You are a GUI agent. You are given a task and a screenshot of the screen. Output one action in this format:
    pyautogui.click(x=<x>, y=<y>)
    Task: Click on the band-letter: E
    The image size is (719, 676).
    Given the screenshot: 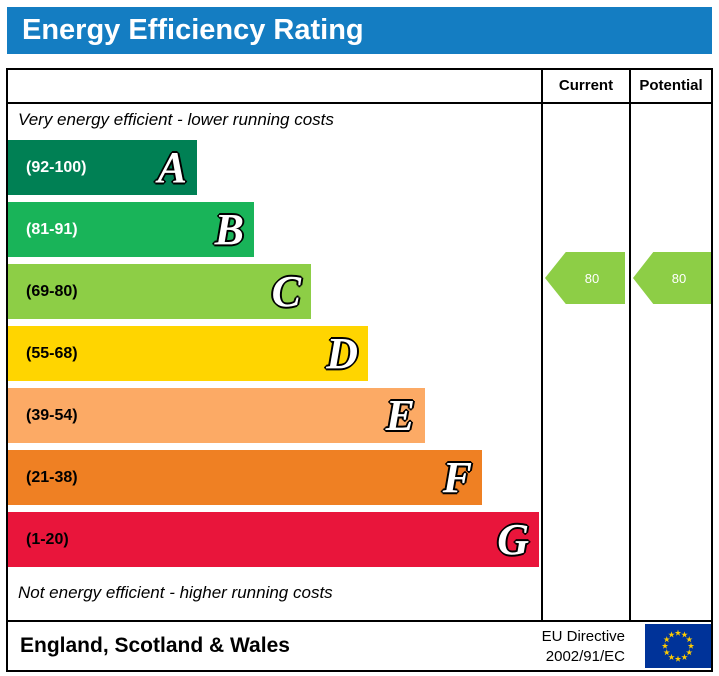 What is the action you would take?
    pyautogui.click(x=400, y=415)
    